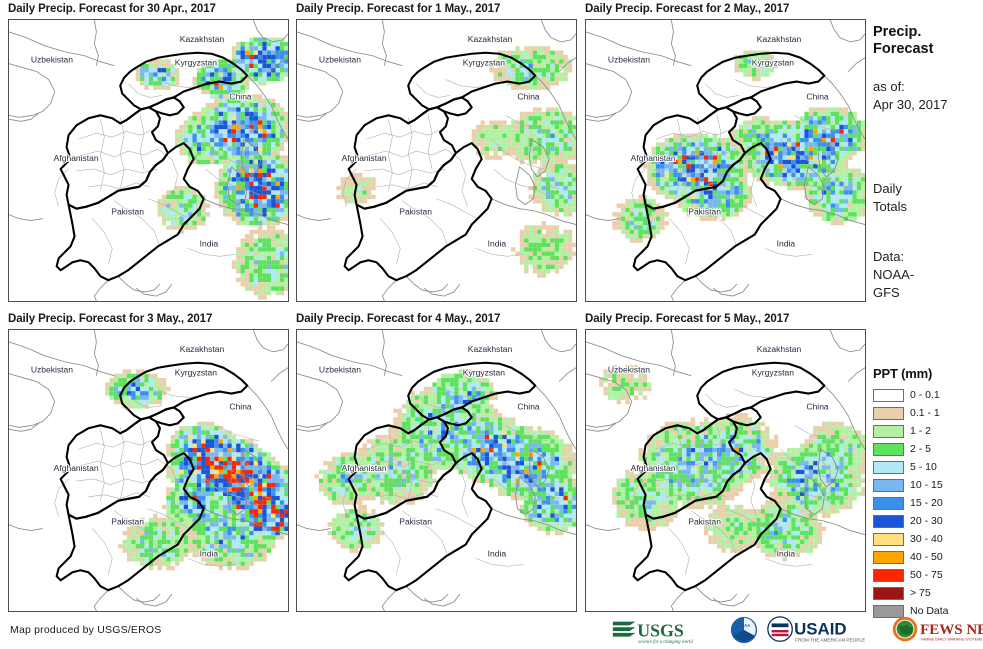 Image resolution: width=983 pixels, height=649 pixels. I want to click on legend-label-7: 20 - 30, so click(926, 521).